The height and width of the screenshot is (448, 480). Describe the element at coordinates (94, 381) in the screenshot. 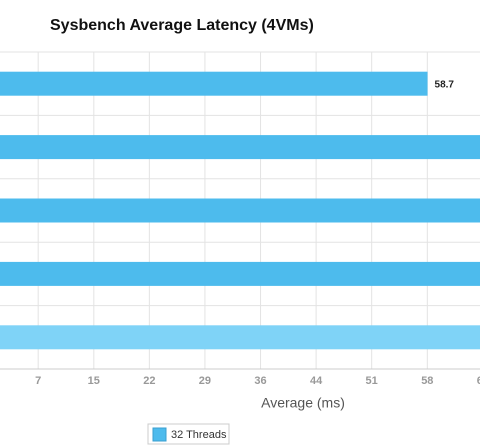

I see `x-tick-label: 15` at that location.